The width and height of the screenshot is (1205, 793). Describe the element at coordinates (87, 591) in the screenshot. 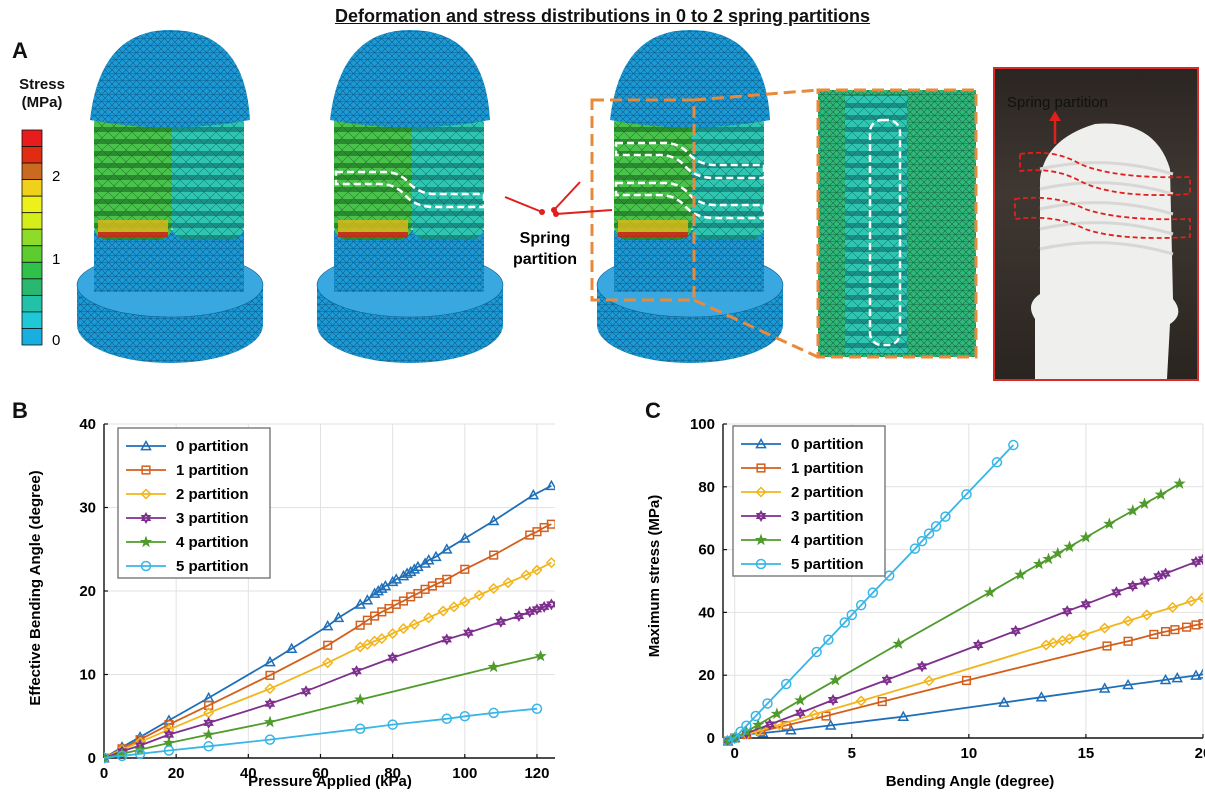

I see `y-tick-label: 20` at that location.